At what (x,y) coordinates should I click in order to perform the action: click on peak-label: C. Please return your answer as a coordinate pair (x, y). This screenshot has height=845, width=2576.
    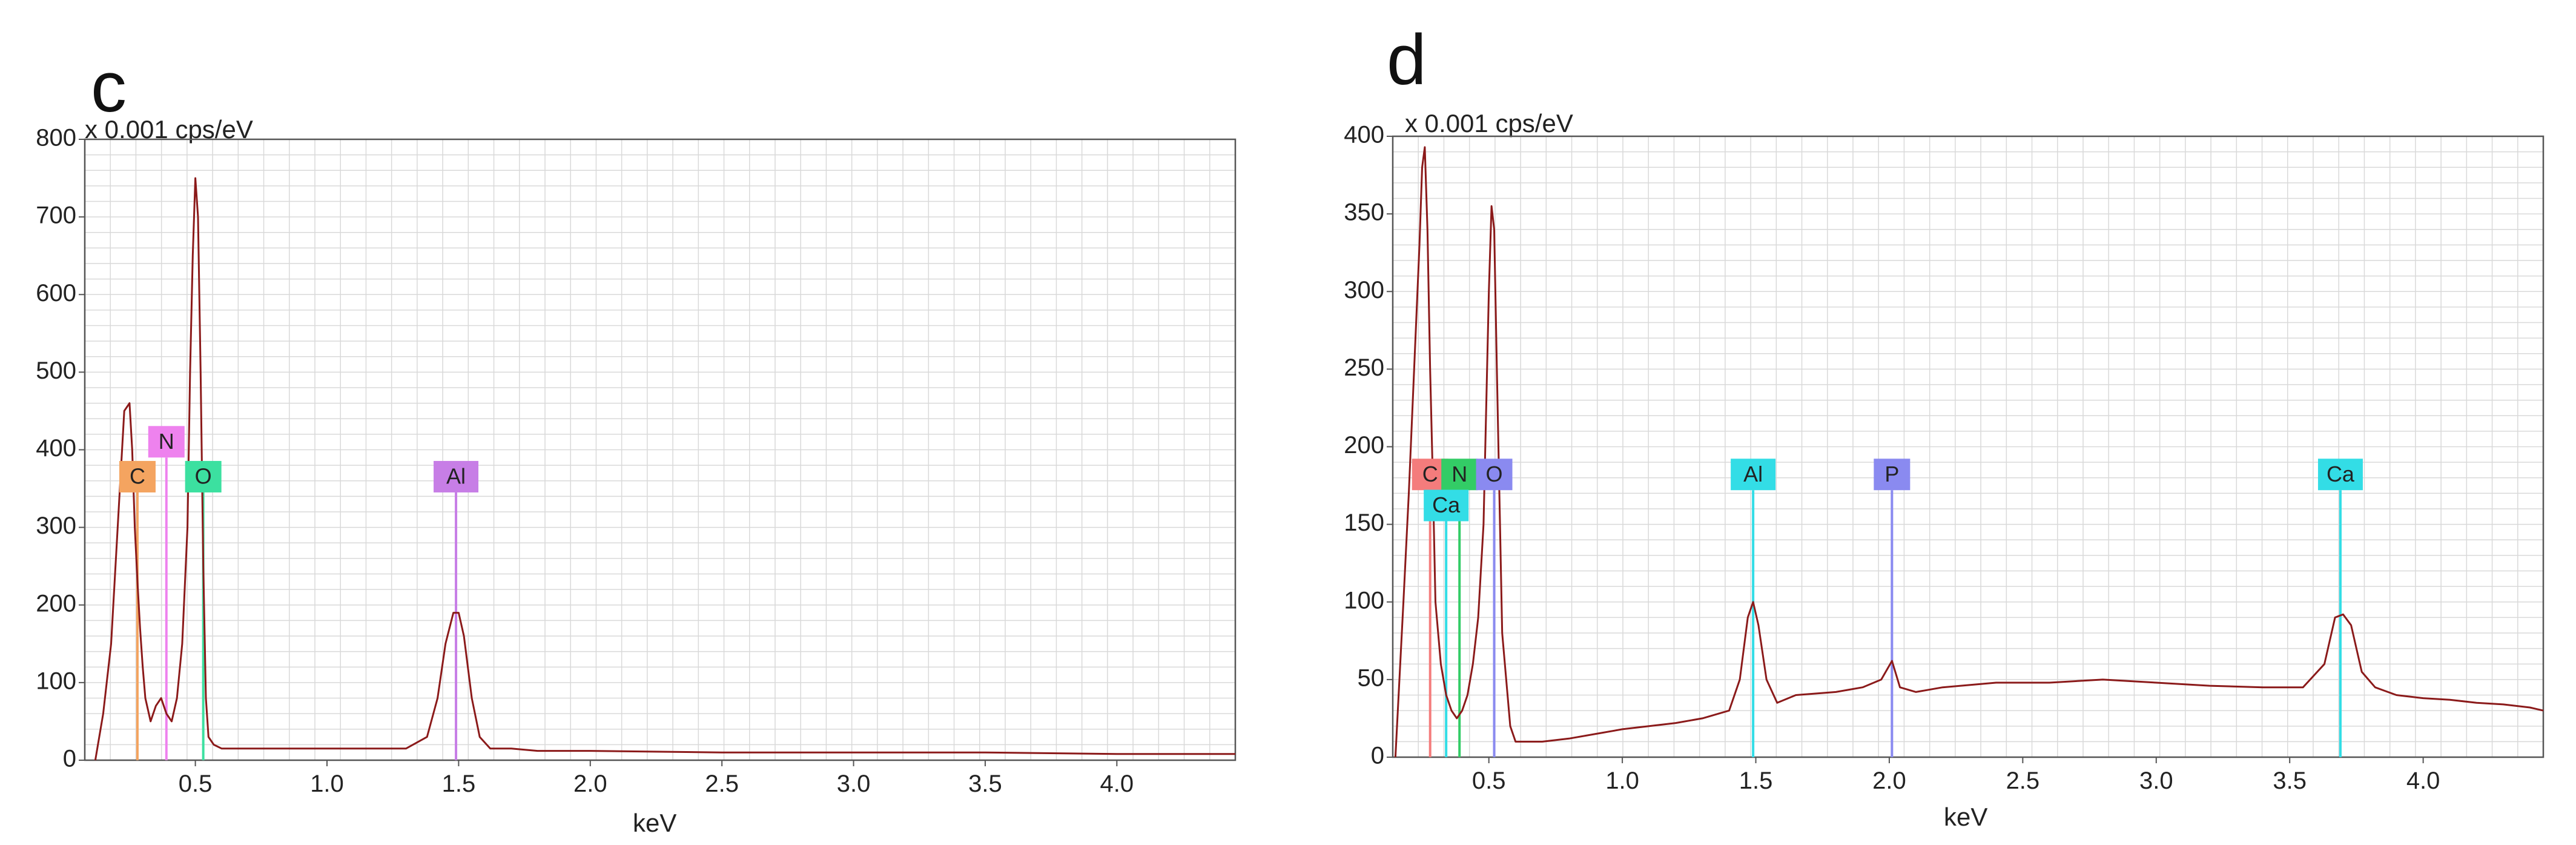
    Looking at the image, I should click on (137, 476).